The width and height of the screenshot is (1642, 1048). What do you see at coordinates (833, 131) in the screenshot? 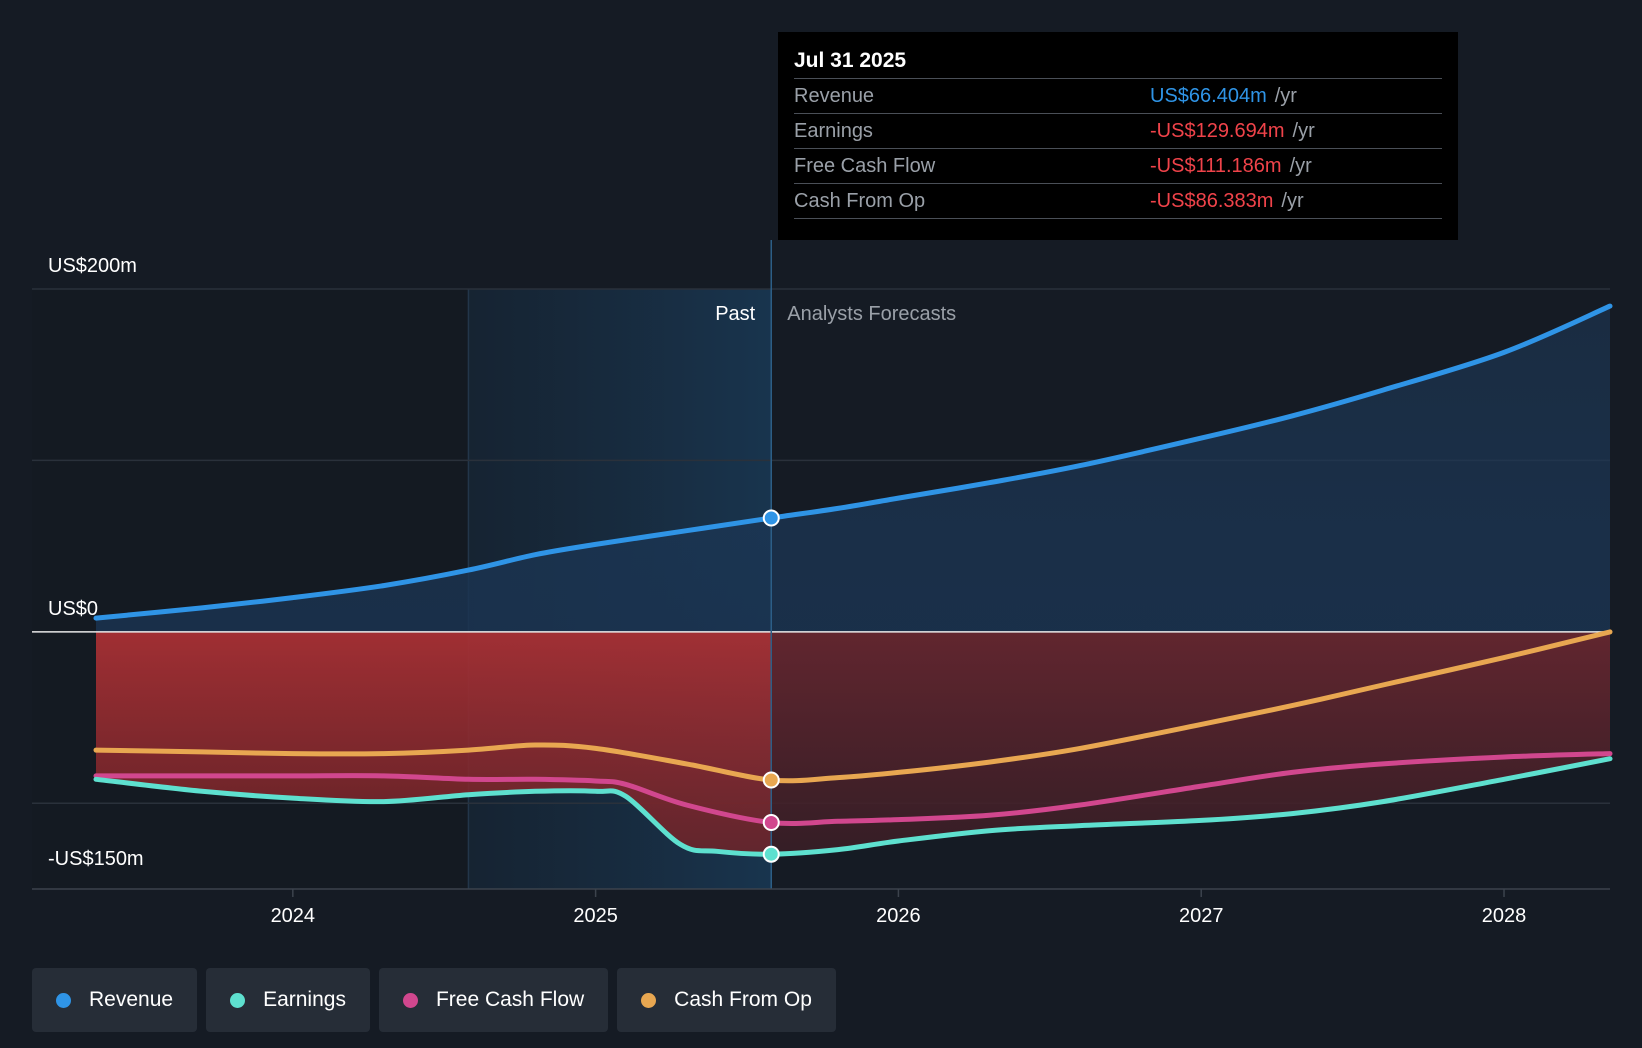
I see `tooltip-label: Earnings` at bounding box center [833, 131].